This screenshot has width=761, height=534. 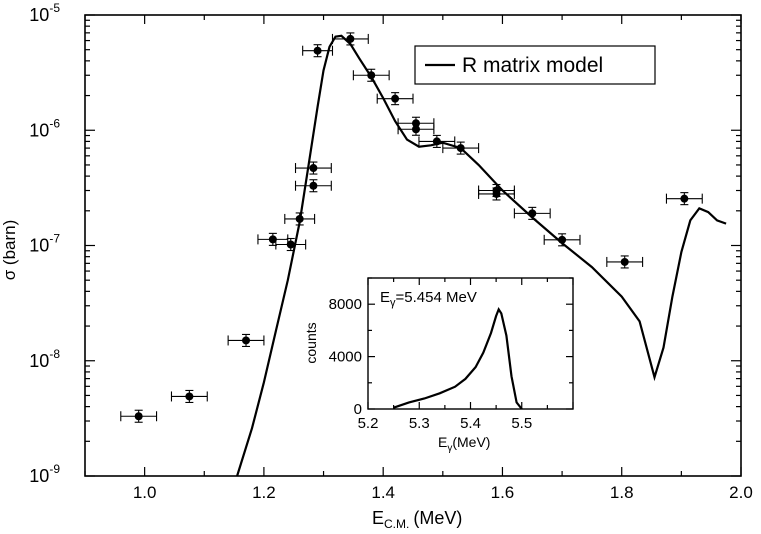 I want to click on x-tick-label: 2.0, so click(x=741, y=492).